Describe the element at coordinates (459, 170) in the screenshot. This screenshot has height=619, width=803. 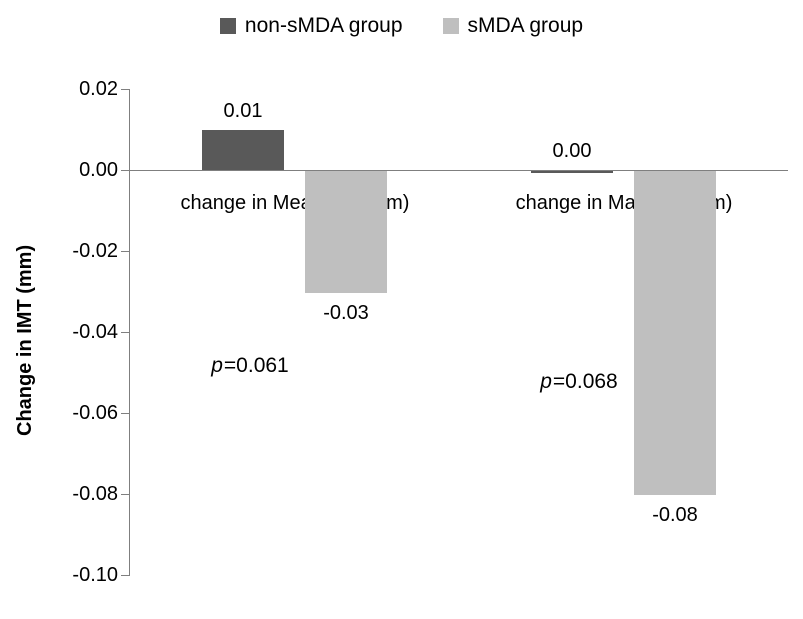
I see `zero-baseline` at that location.